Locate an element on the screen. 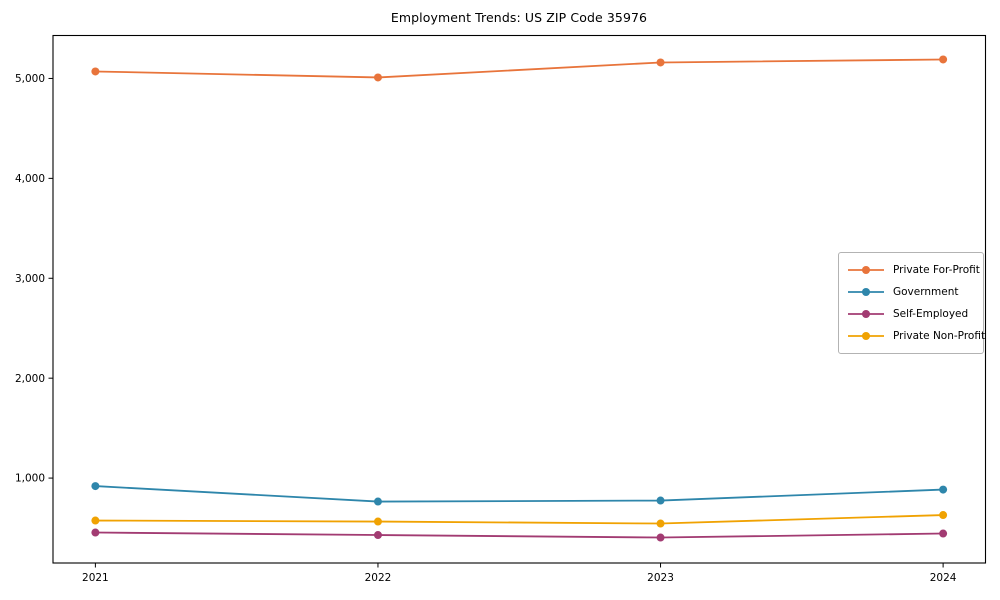 The width and height of the screenshot is (1000, 600). legend-label: Private For-Profit is located at coordinates (936, 270).